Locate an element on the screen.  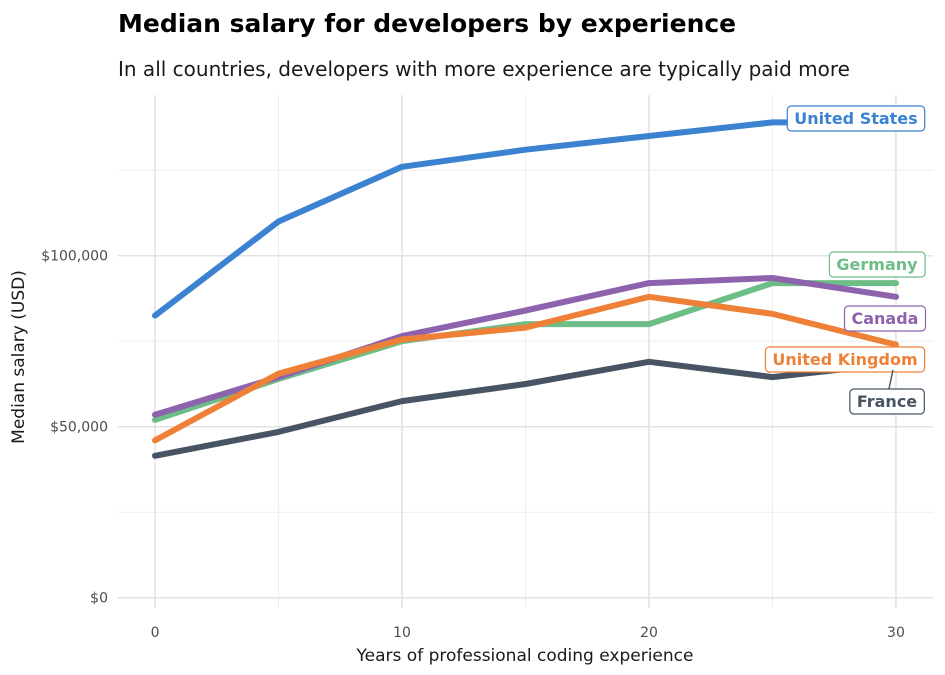
y-axis-title: Median salary (USD) is located at coordinates (19, 357).